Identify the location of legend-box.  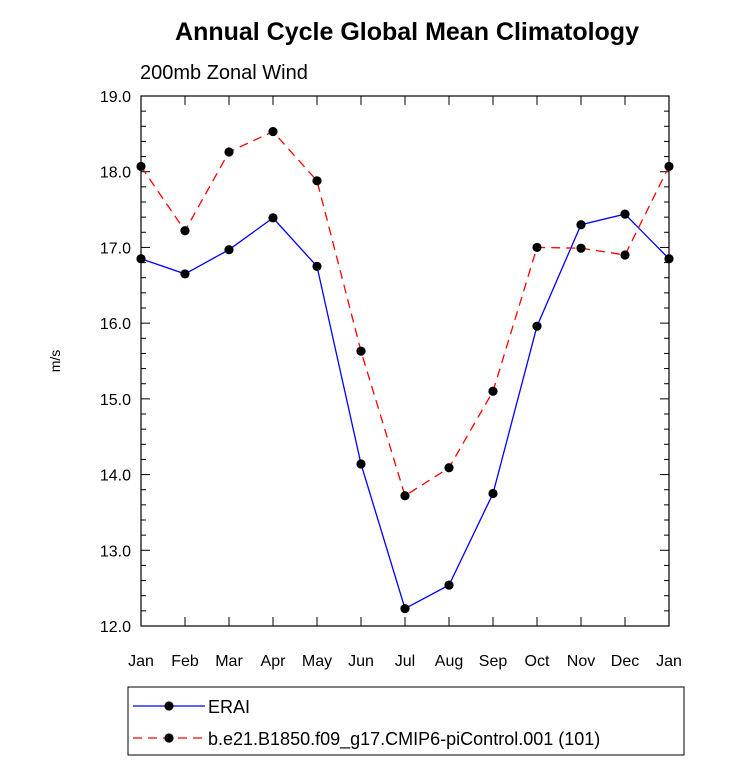
(406, 721).